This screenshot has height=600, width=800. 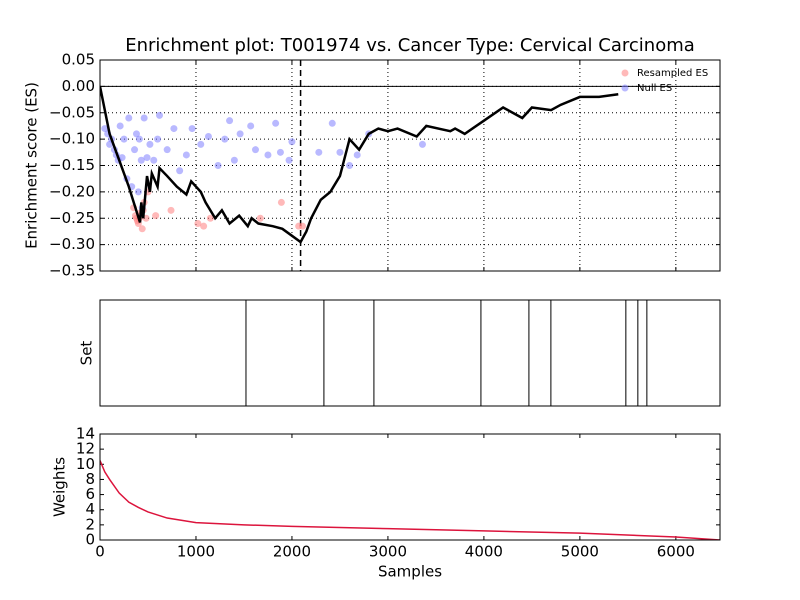 What do you see at coordinates (410, 572) in the screenshot?
I see `x-axis-label: Samples` at bounding box center [410, 572].